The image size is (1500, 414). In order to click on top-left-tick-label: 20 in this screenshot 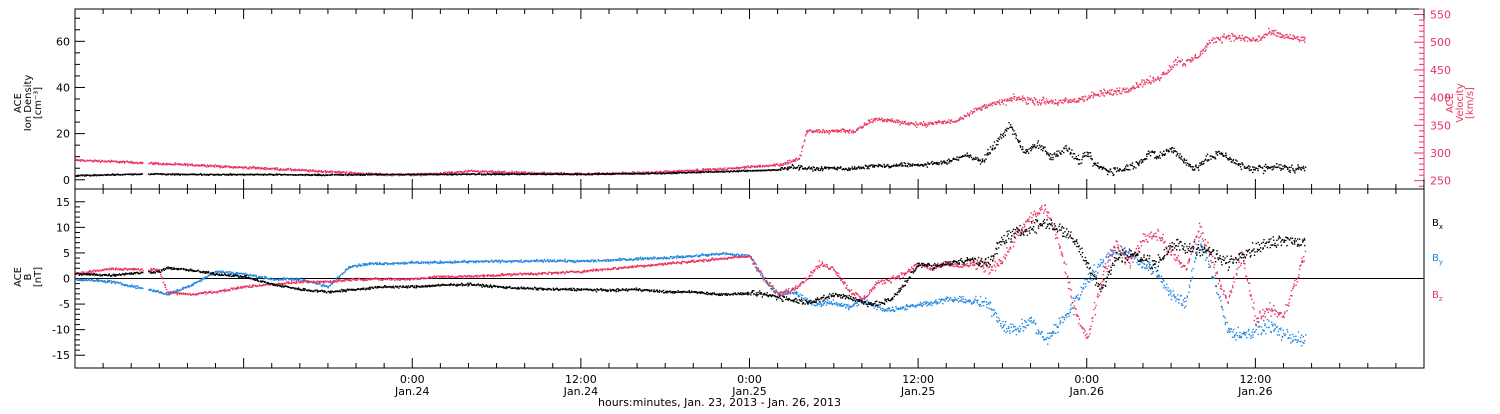, I will do `click(63, 134)`.